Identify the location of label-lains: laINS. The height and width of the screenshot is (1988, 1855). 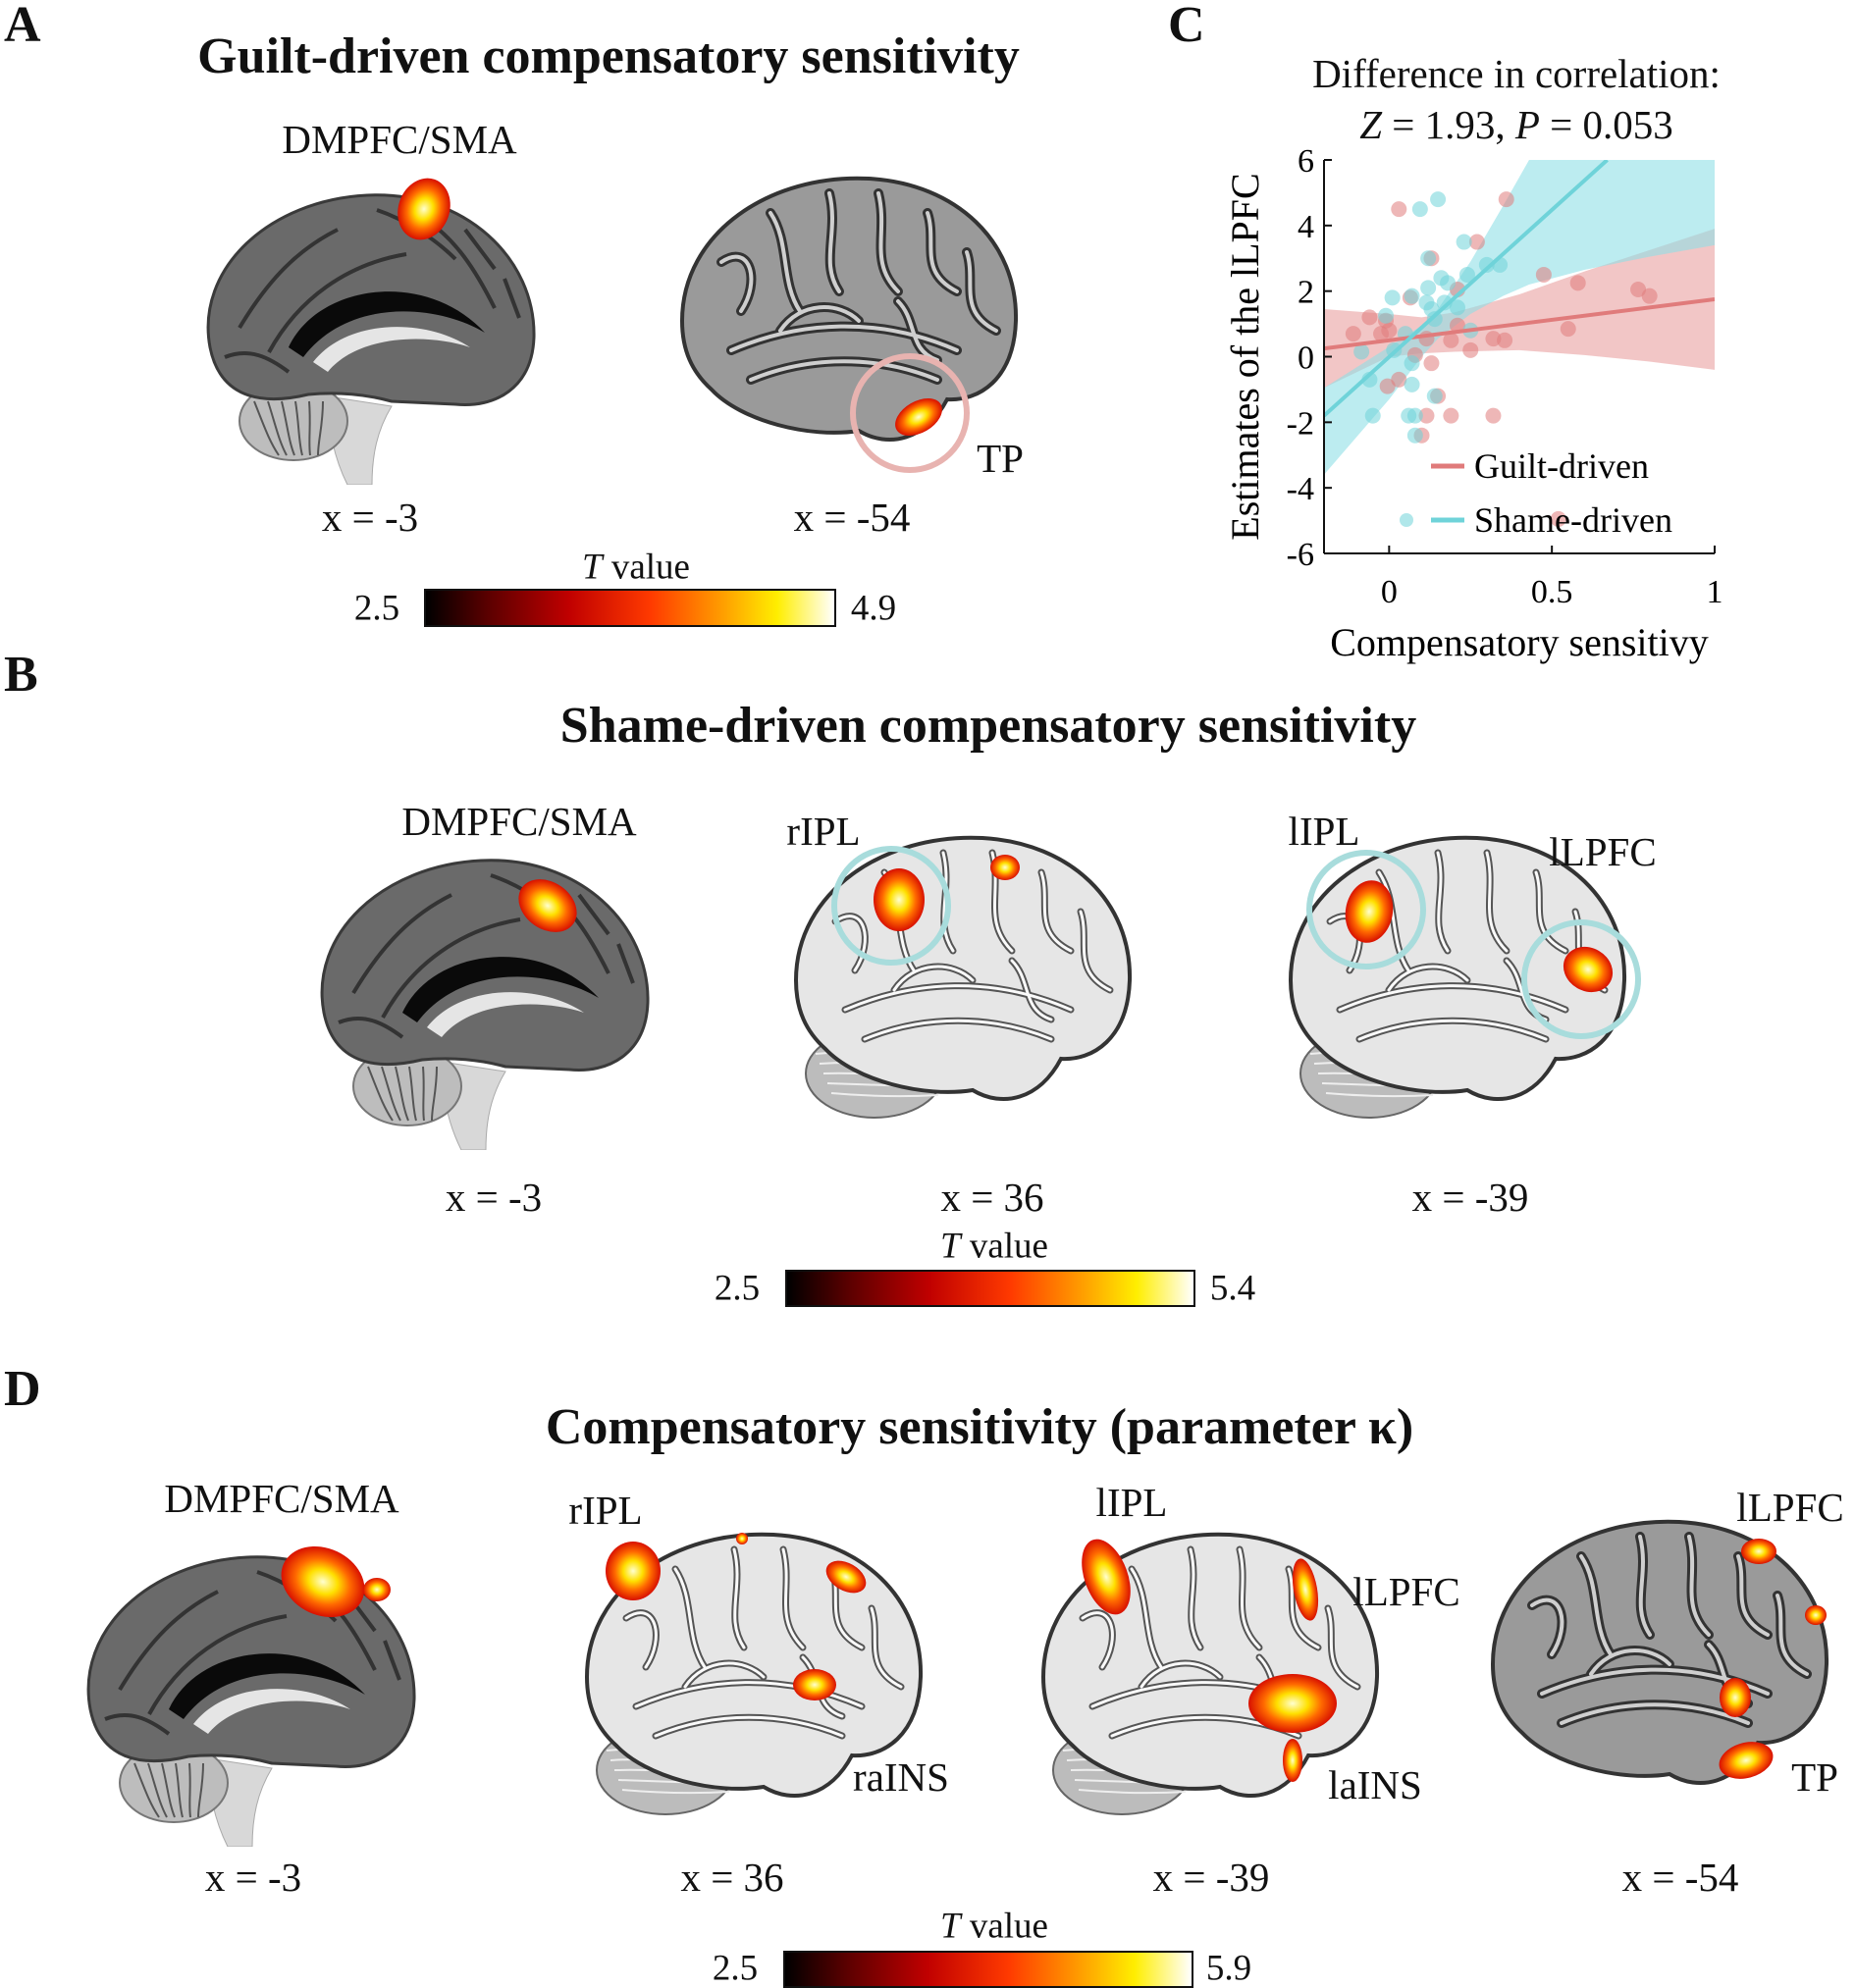
(1375, 1784).